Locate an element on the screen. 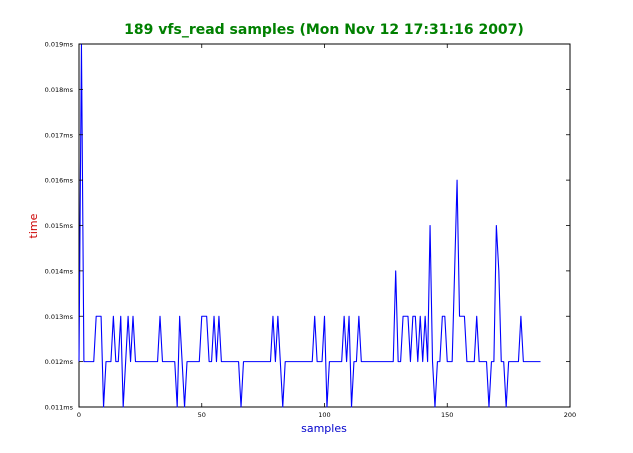 This screenshot has width=633, height=453. y-tick-label: 0.019ms is located at coordinates (59, 45).